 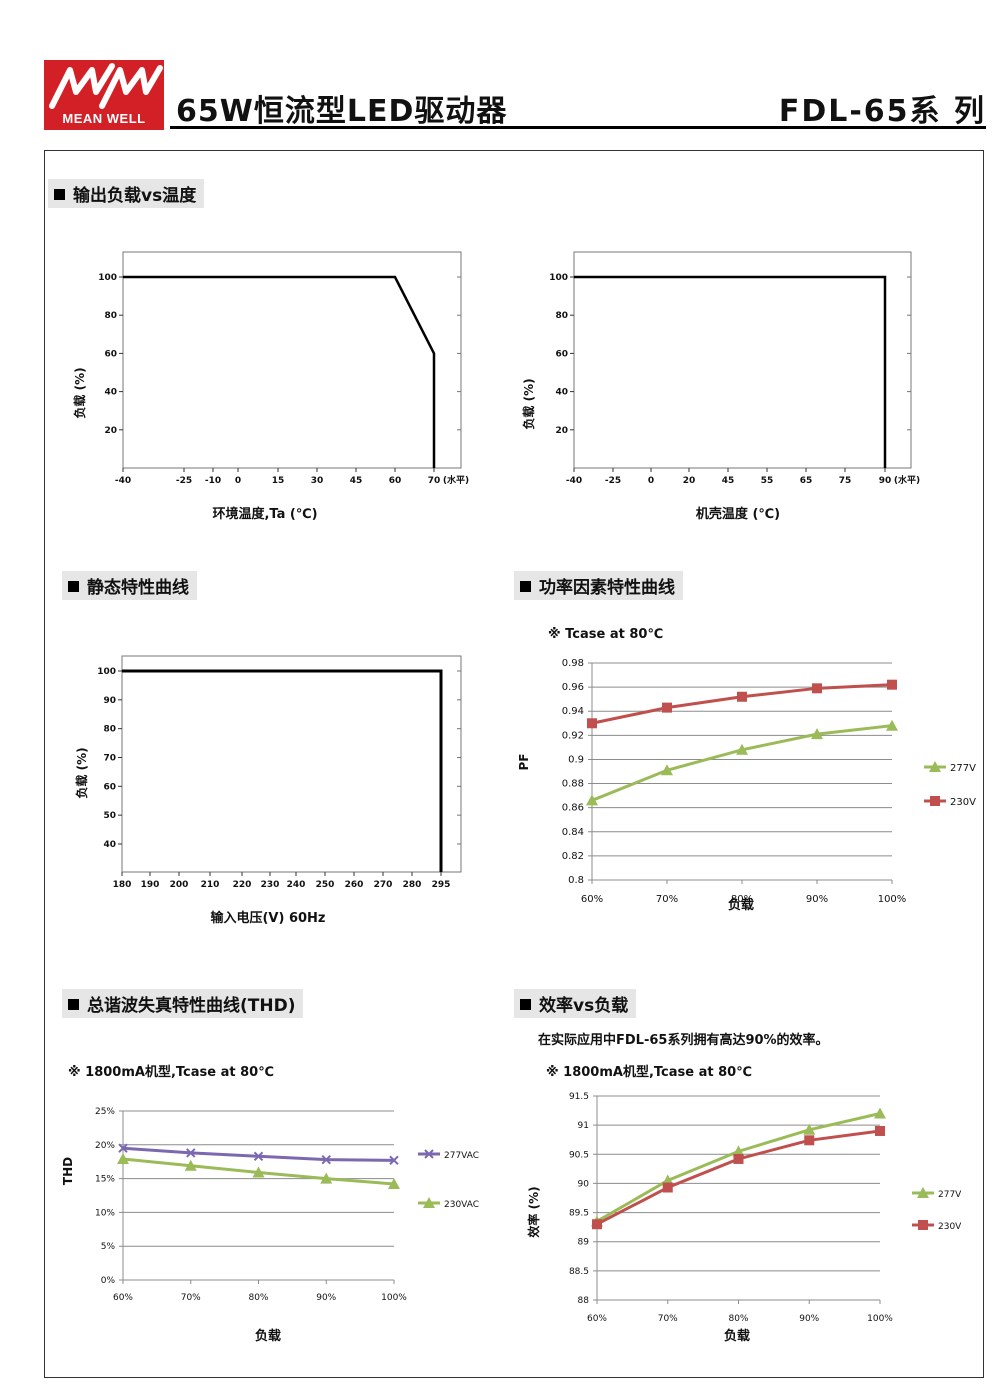 I want to click on header-rule, so click(x=578, y=127).